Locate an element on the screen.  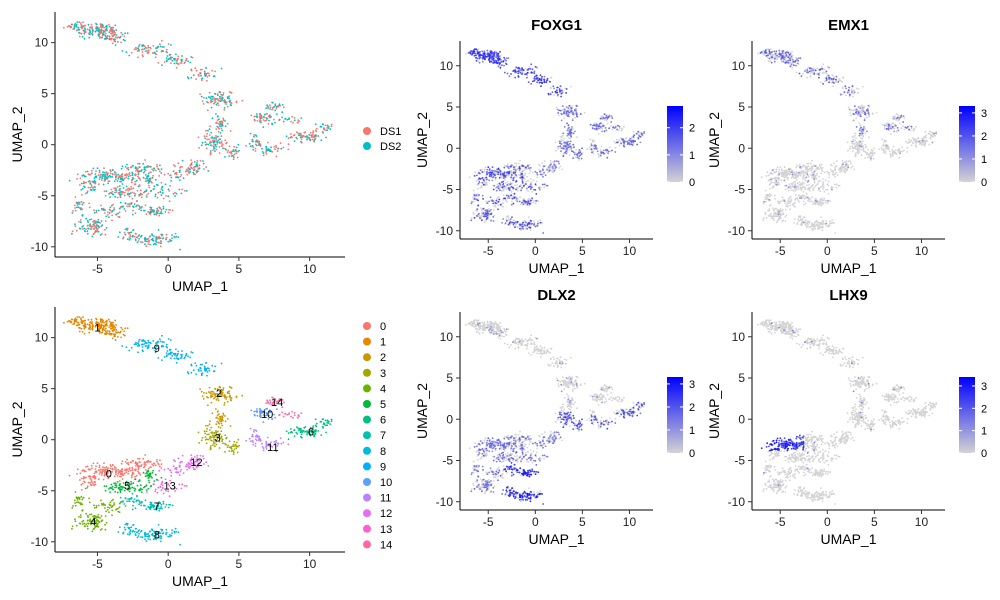
colorbar-tick-label: 0 is located at coordinates (692, 183).